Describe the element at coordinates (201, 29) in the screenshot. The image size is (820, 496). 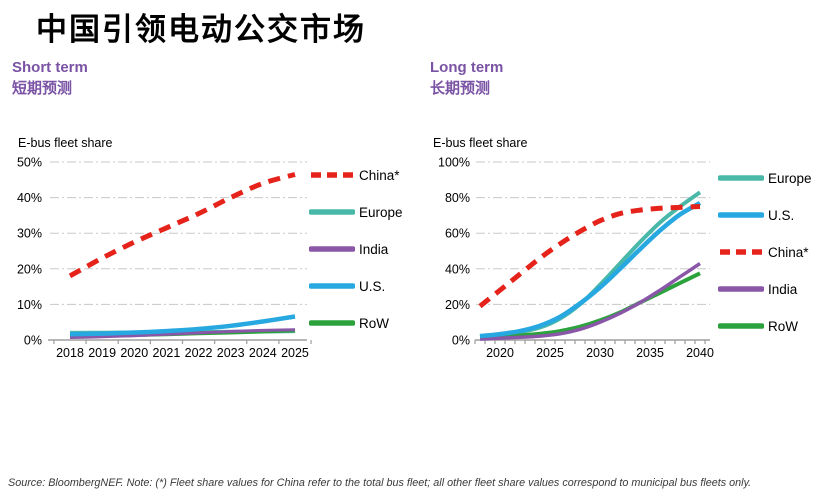
I see `page-title: 中国引领电动公交市场` at that location.